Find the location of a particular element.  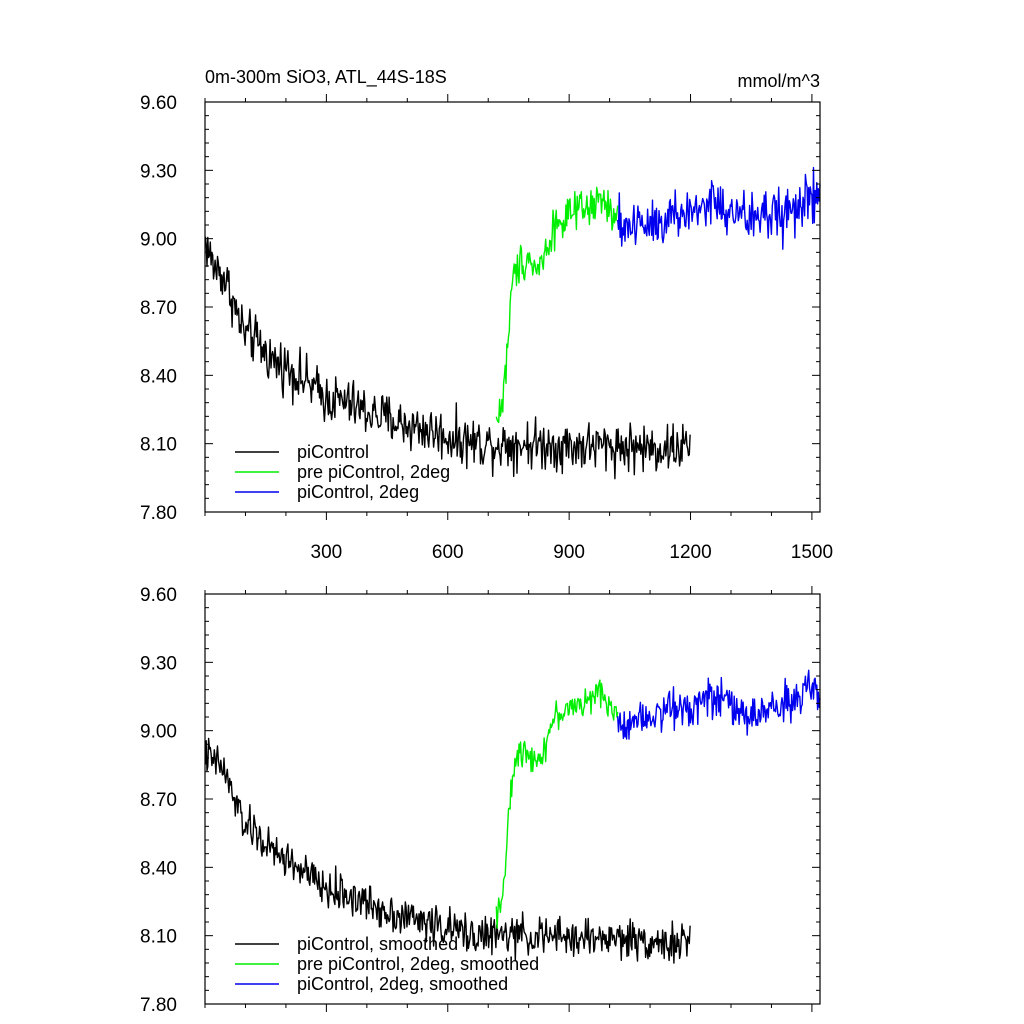

legend-label: pre piControl, 2deg is located at coordinates (373, 472).